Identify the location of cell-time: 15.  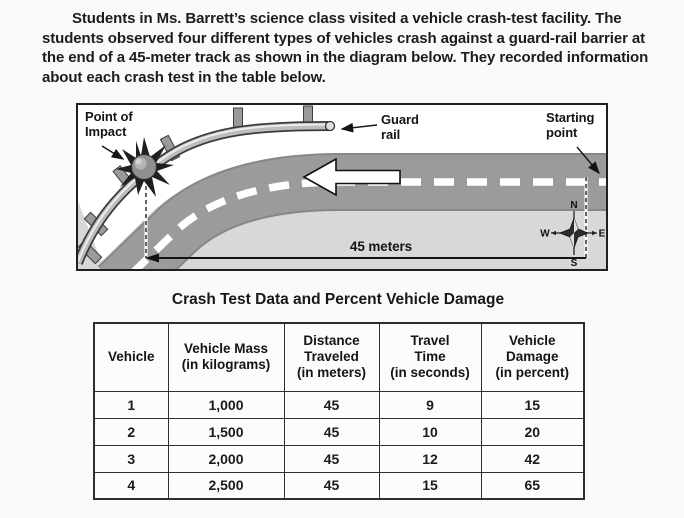
(430, 485).